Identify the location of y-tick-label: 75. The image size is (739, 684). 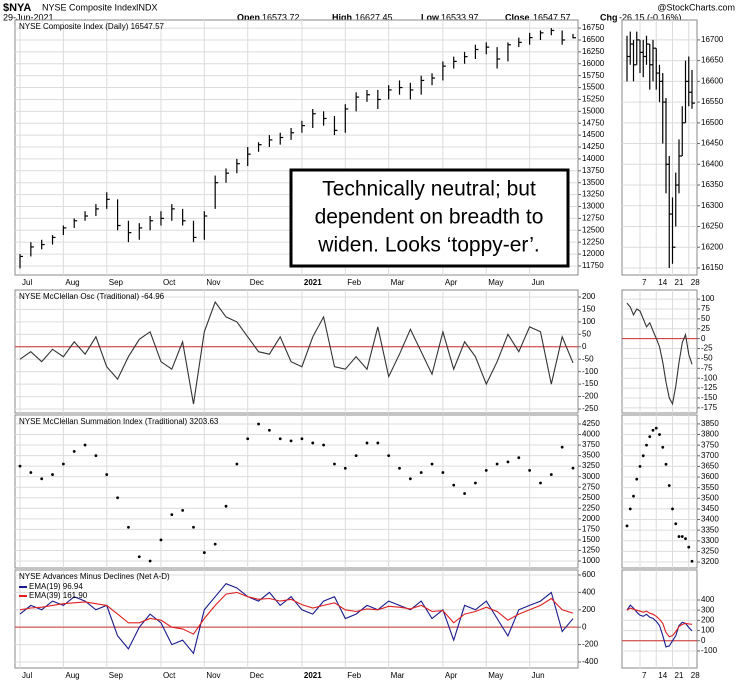
(705, 308).